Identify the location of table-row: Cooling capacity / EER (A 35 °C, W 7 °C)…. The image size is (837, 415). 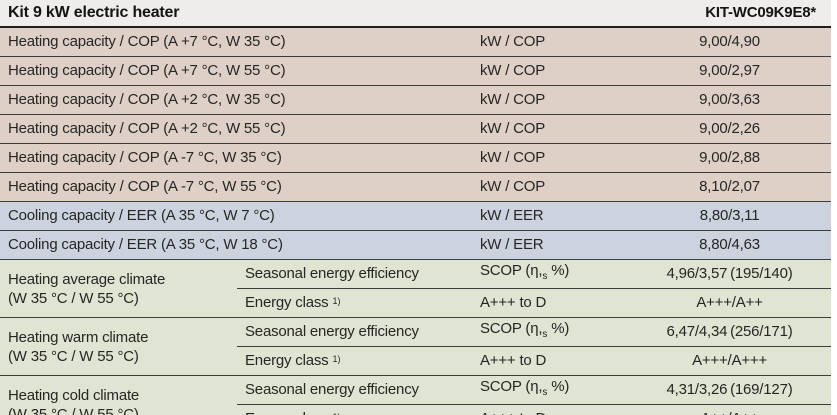
(416, 216).